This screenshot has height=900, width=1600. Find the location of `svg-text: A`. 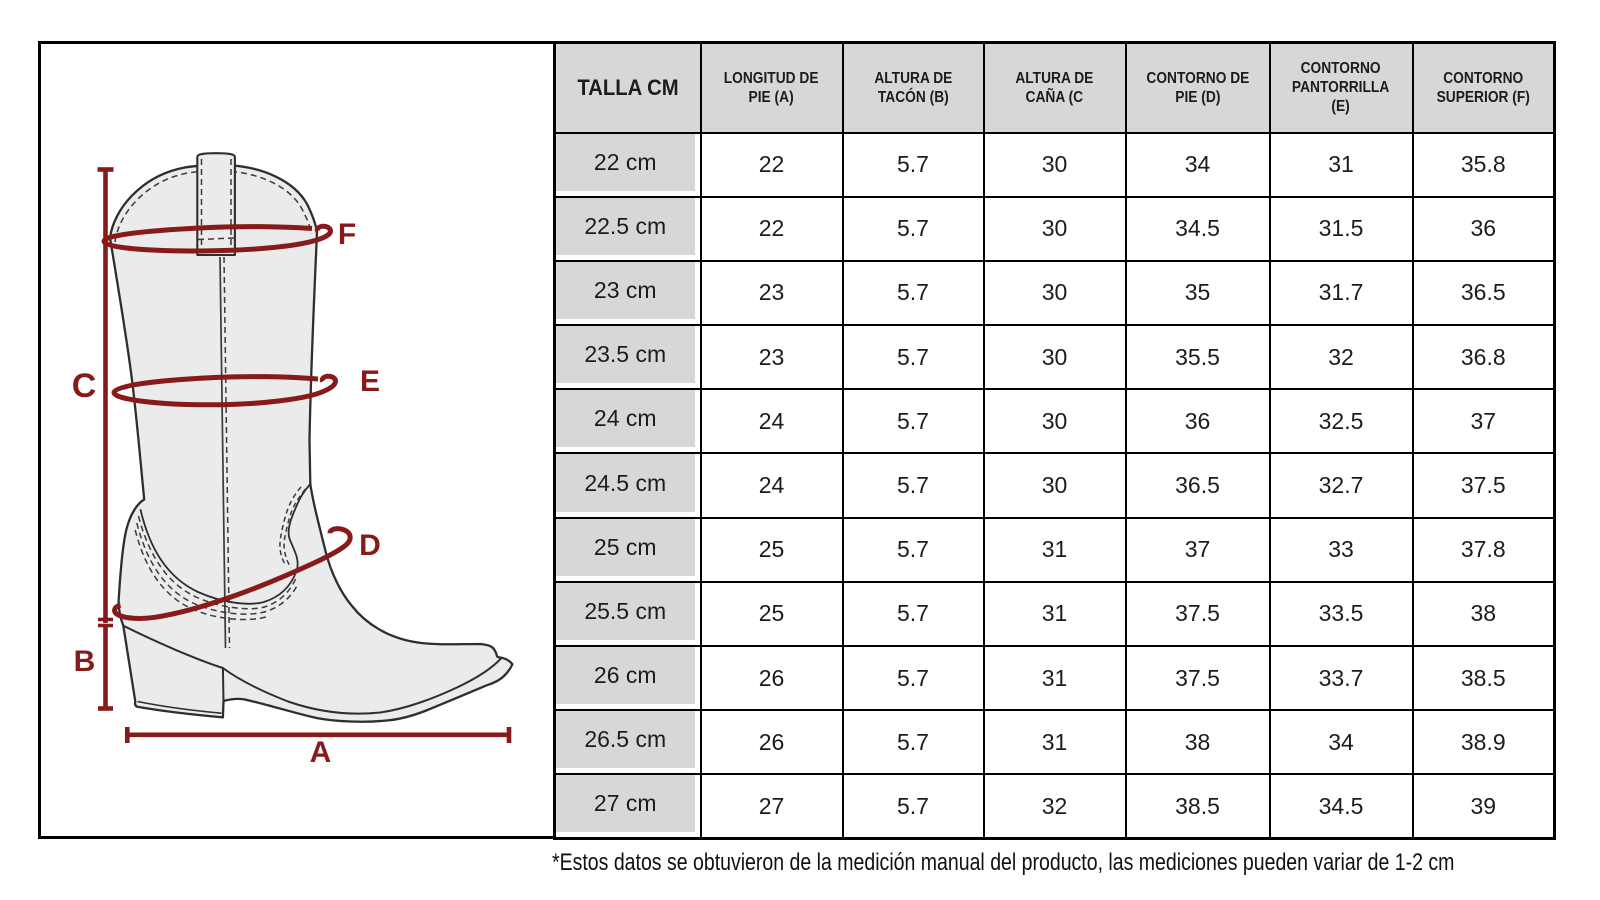

svg-text: A is located at coordinates (321, 752).